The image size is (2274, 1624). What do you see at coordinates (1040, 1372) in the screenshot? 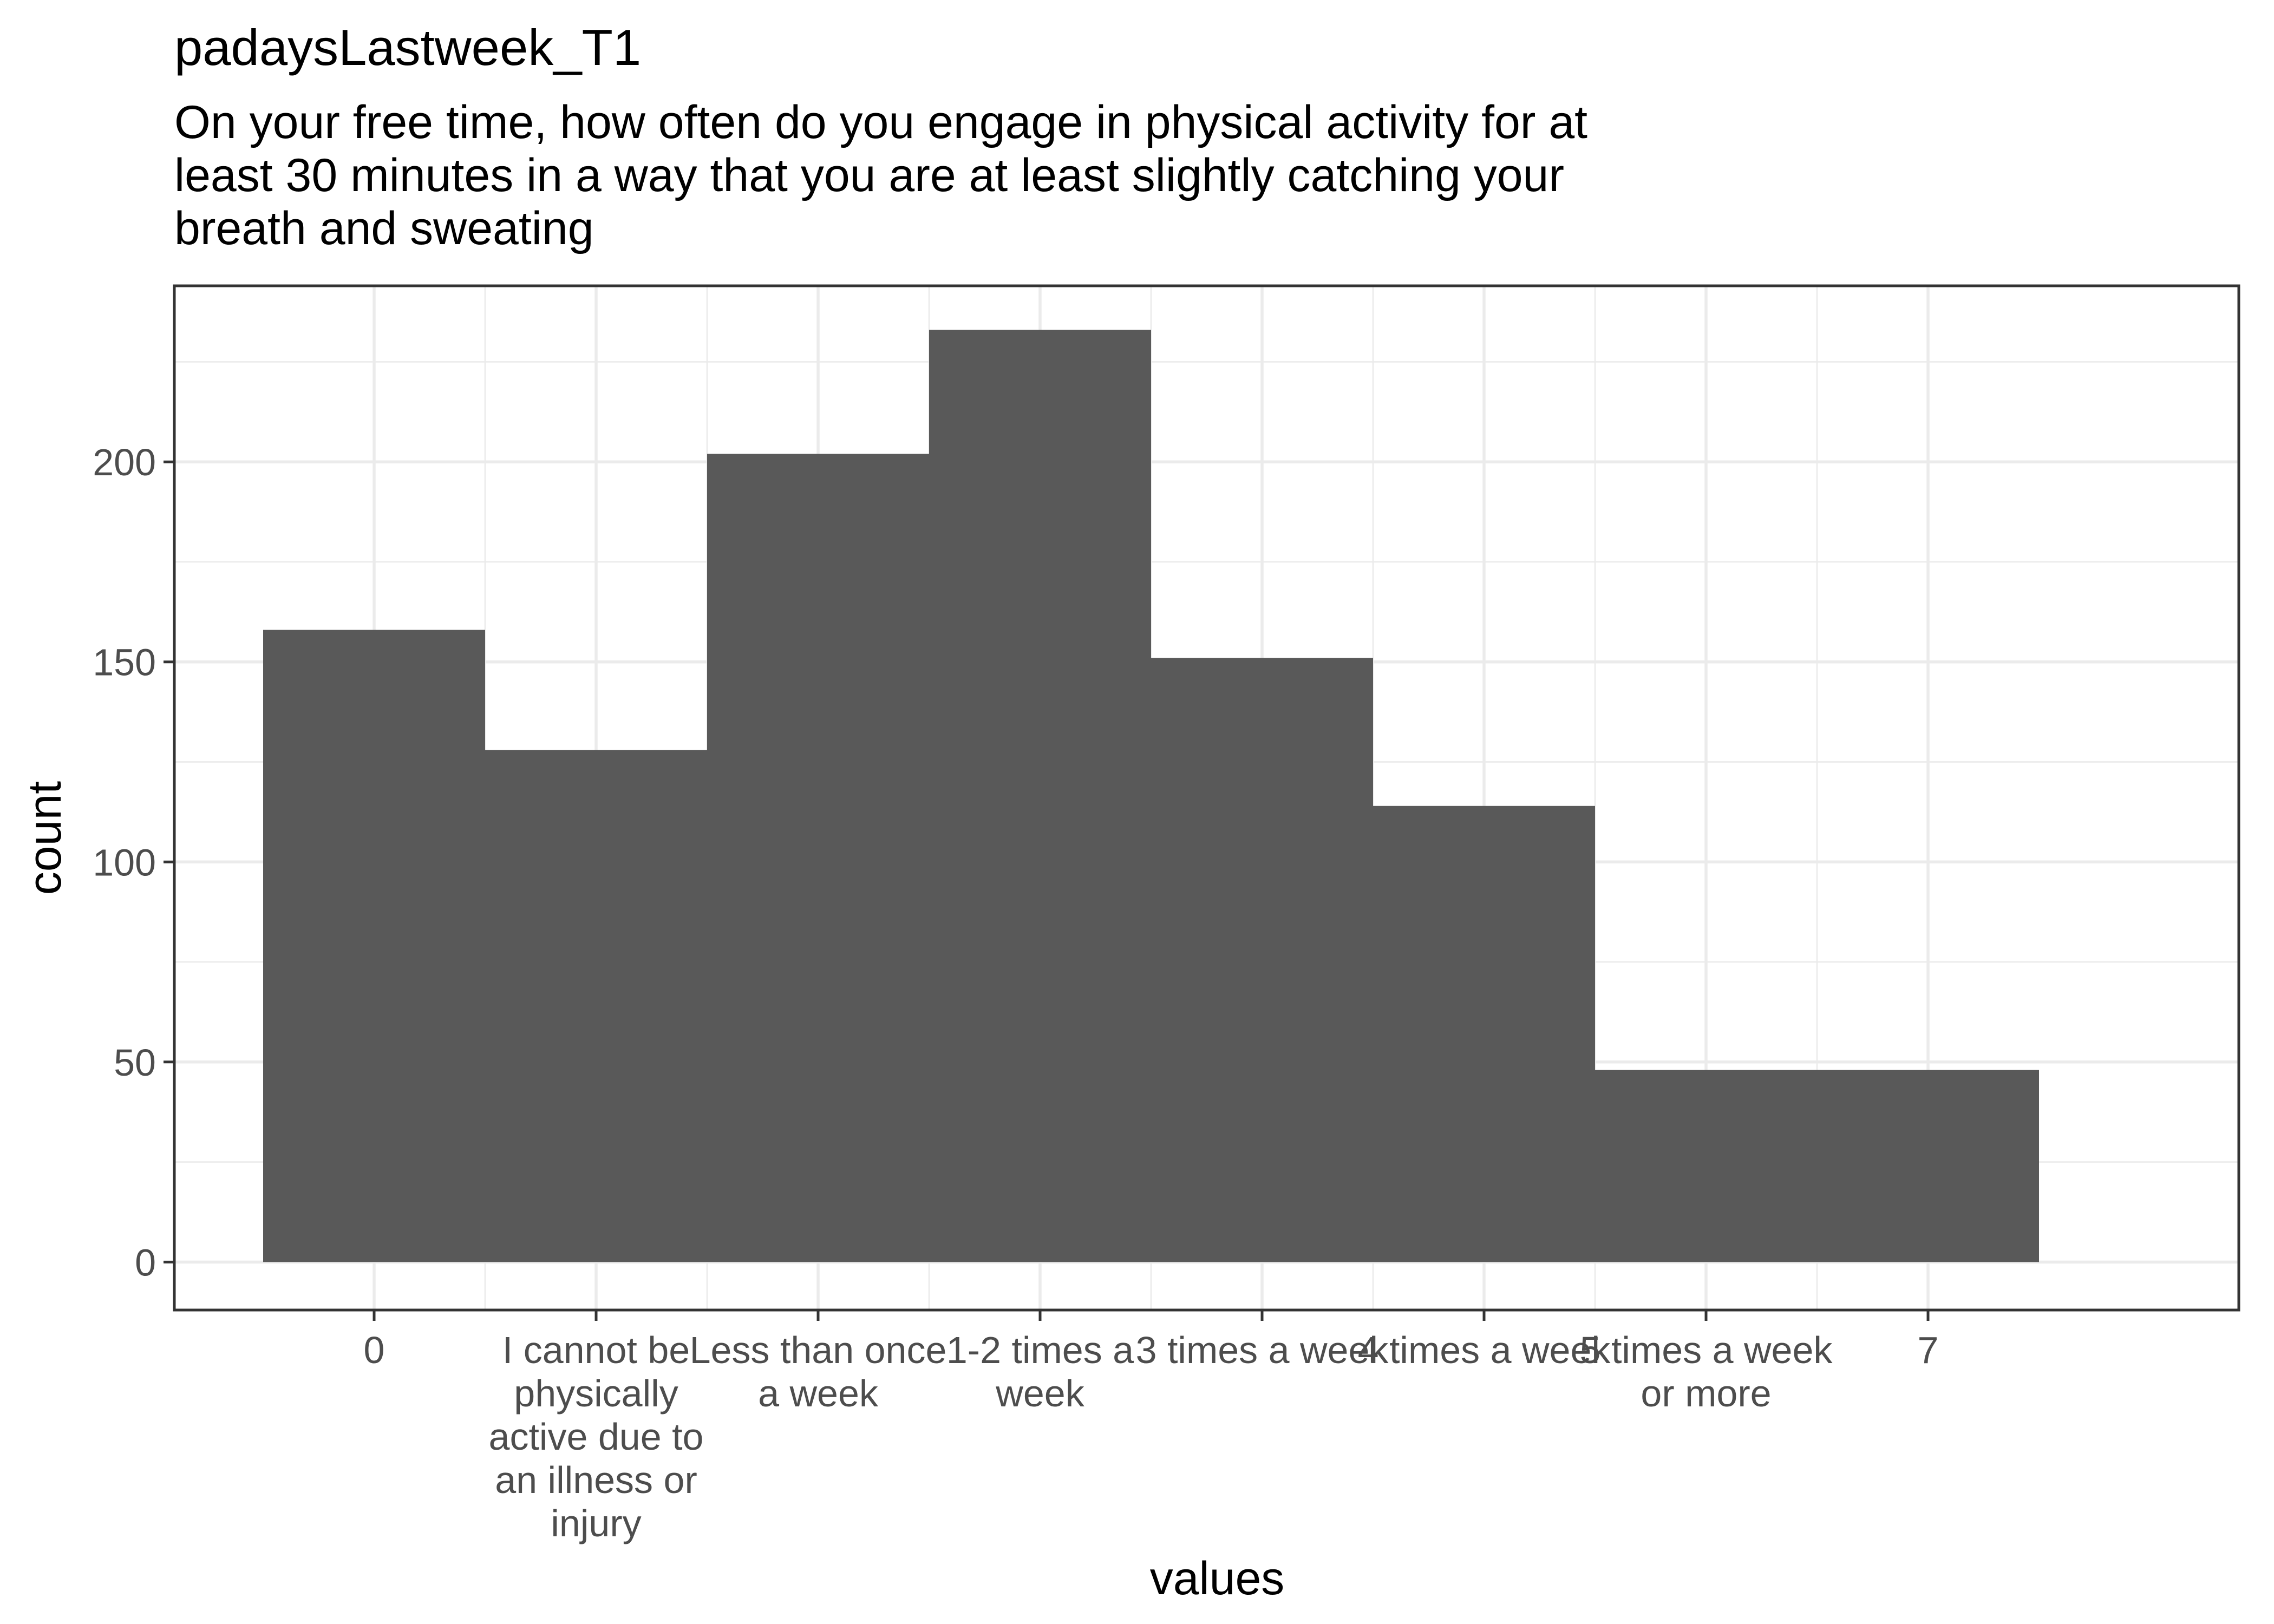
I see `x-tick-label: 1-2 times a week` at bounding box center [1040, 1372].